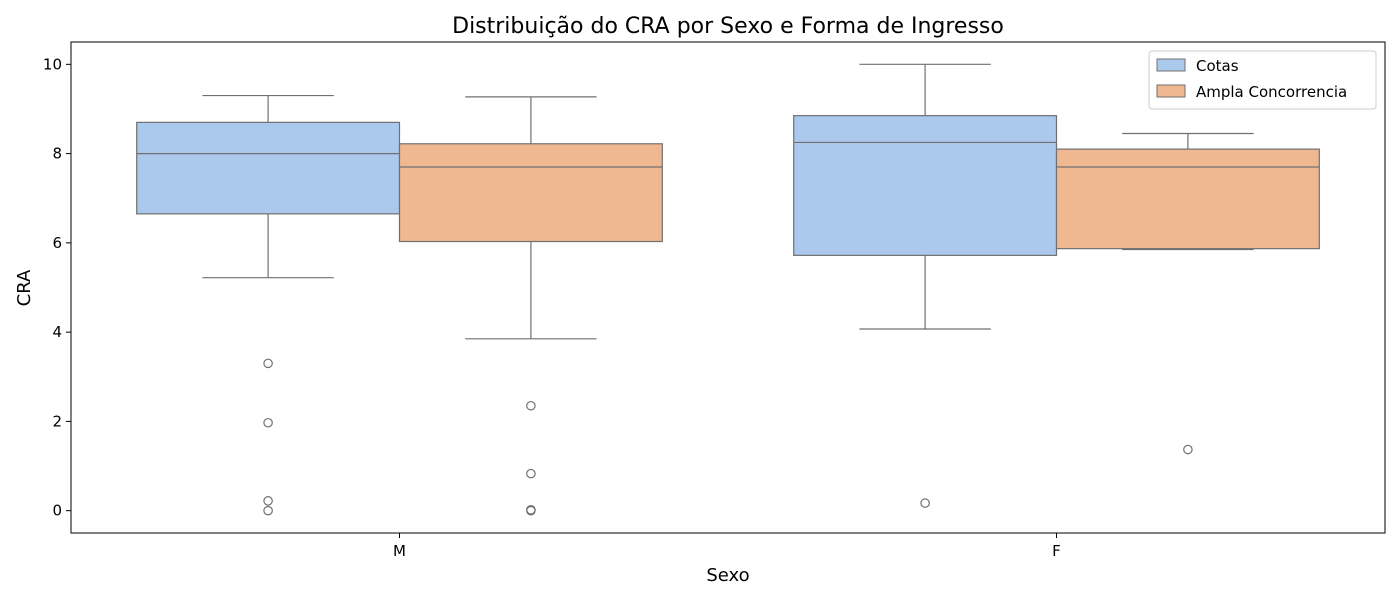 The image size is (1400, 600). What do you see at coordinates (57, 243) in the screenshot?
I see `y-tick-label: 6` at bounding box center [57, 243].